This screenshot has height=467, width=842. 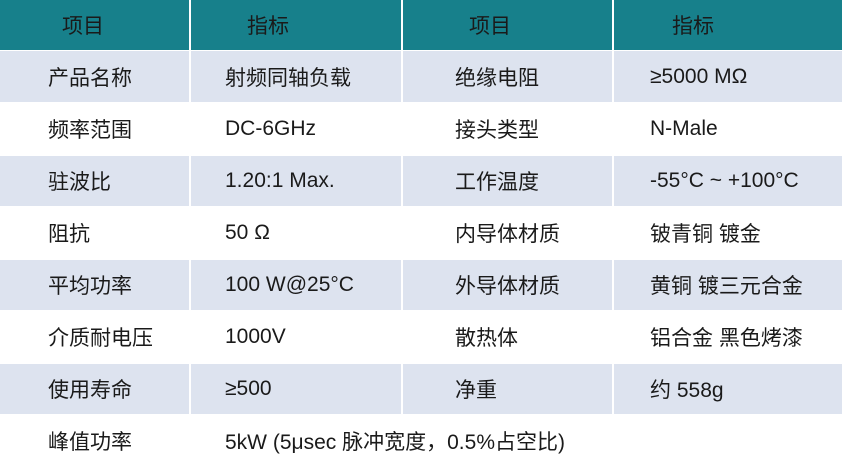 What do you see at coordinates (728, 129) in the screenshot?
I see `table-cell: N-Male` at bounding box center [728, 129].